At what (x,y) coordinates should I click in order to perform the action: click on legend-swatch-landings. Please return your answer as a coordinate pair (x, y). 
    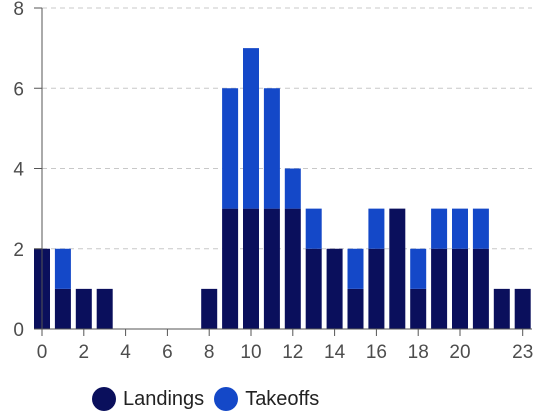
    Looking at the image, I should click on (104, 399).